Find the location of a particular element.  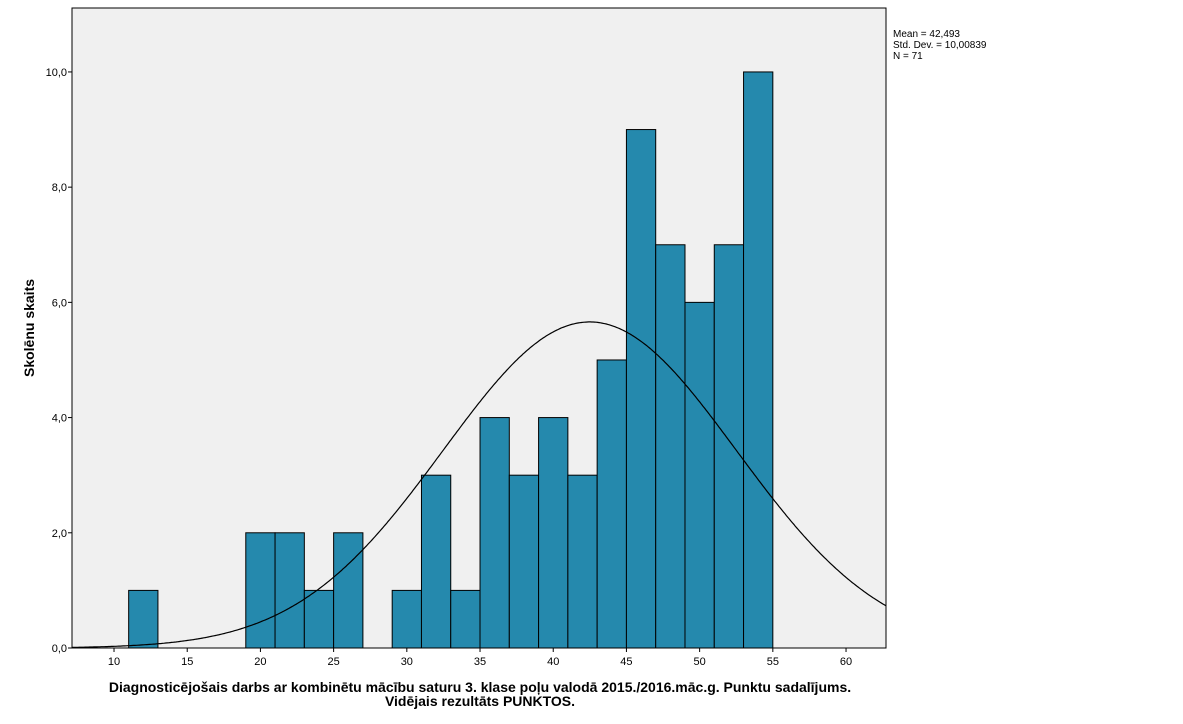

y-tick-label: 6,0 is located at coordinates (59, 303).